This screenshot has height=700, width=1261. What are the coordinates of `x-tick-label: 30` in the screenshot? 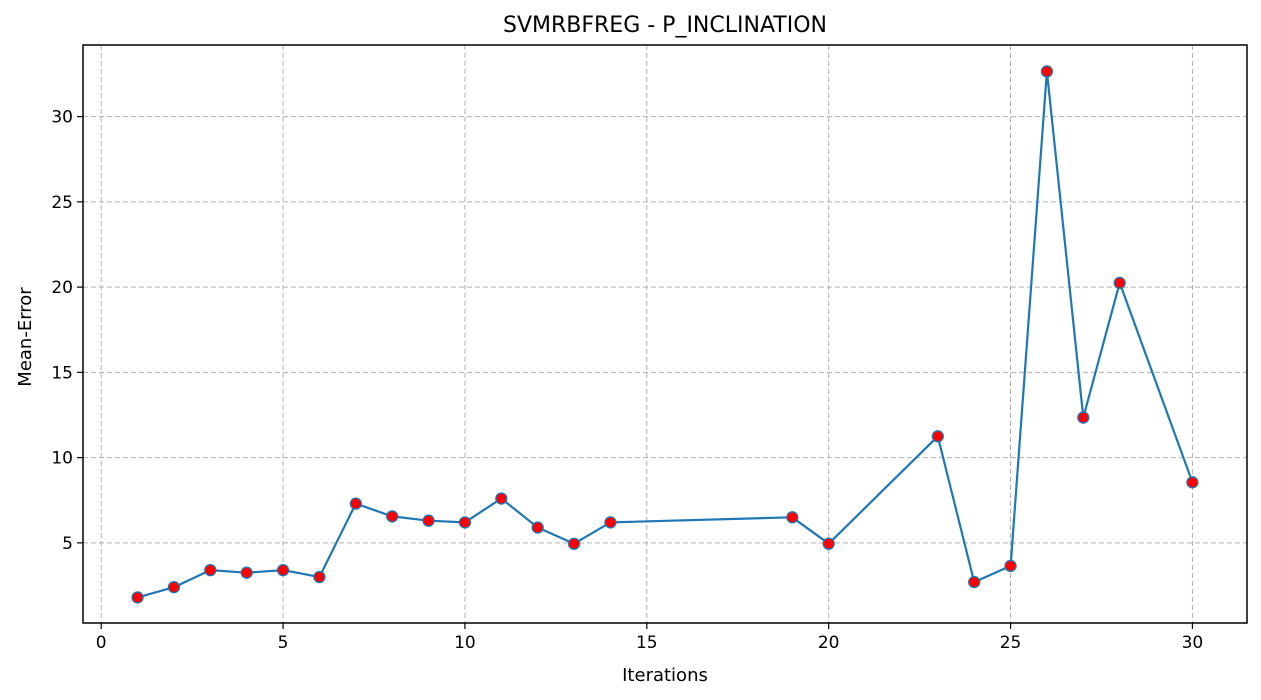 It's located at (1193, 643).